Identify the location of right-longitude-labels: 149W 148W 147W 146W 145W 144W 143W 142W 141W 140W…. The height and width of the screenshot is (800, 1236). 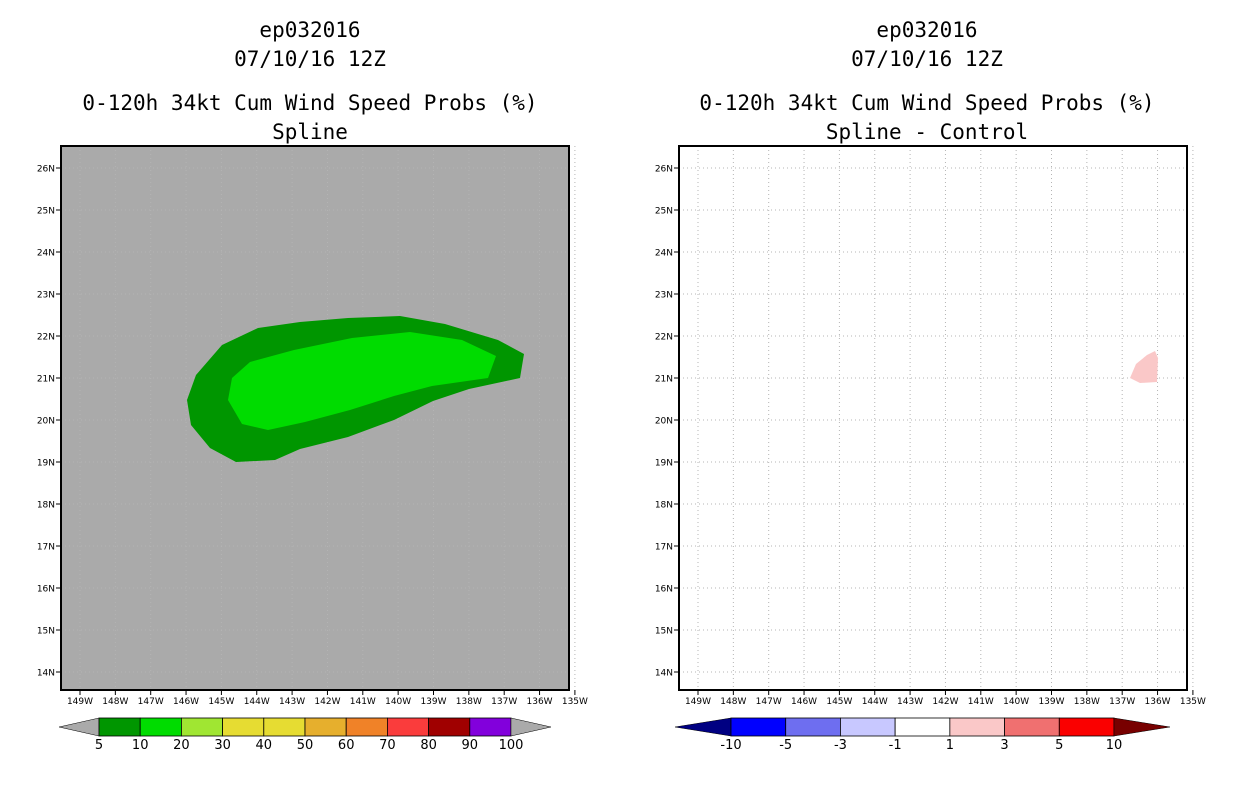
(945, 698).